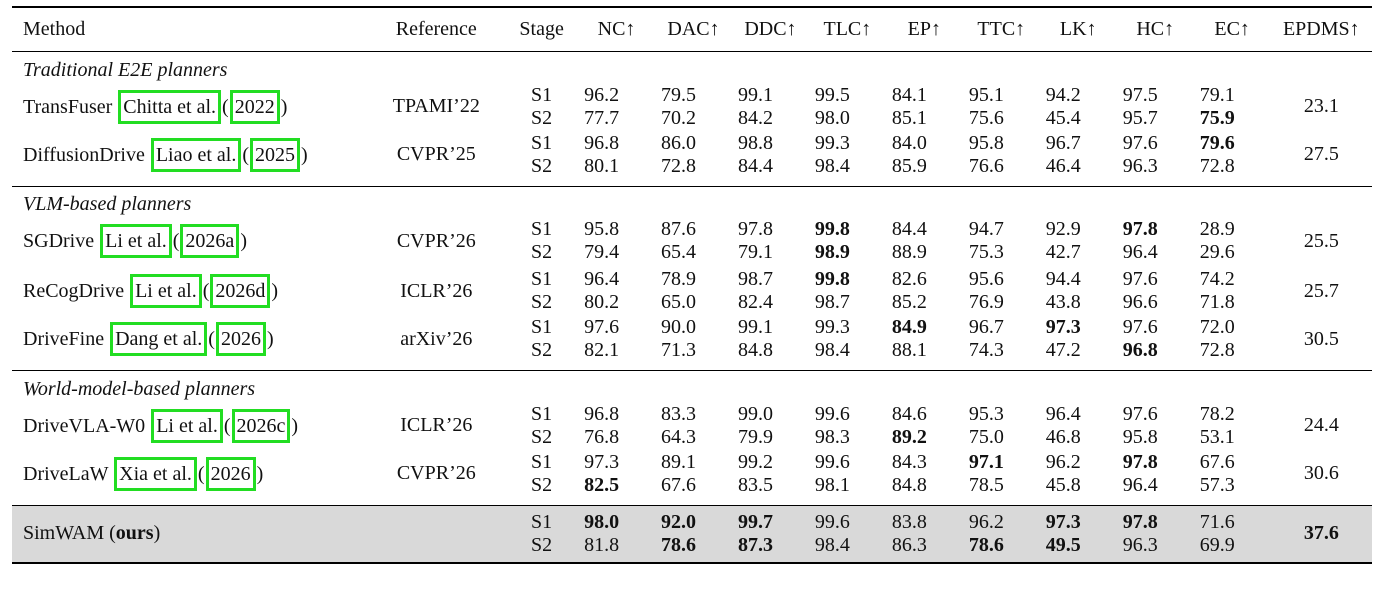 The image size is (1385, 602). What do you see at coordinates (1232, 155) in the screenshot?
I see `metric-stack: 79.6 72.8` at bounding box center [1232, 155].